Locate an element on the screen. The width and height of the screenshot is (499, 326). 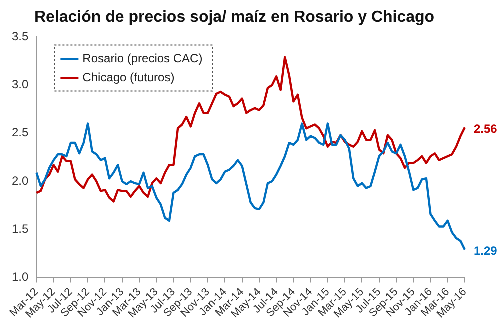
y-tick-label: 3.5 is located at coordinates (20, 37).